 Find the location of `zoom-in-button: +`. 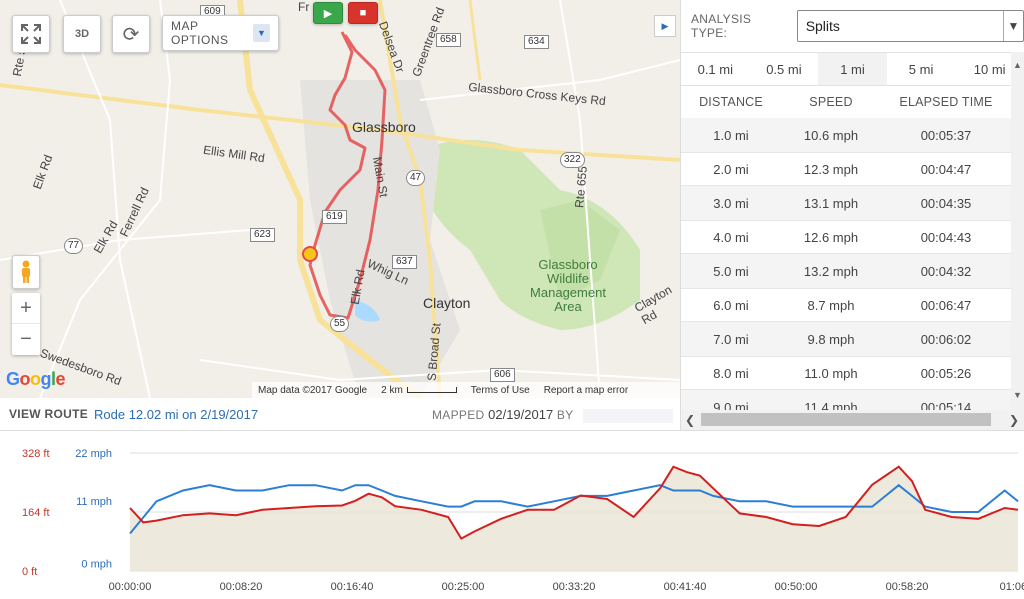

zoom-in-button: + is located at coordinates (26, 308).